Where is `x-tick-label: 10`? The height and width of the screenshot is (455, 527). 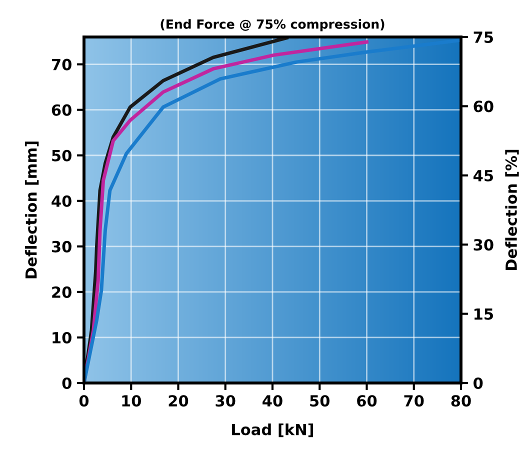 x-tick-label: 10 is located at coordinates (132, 401).